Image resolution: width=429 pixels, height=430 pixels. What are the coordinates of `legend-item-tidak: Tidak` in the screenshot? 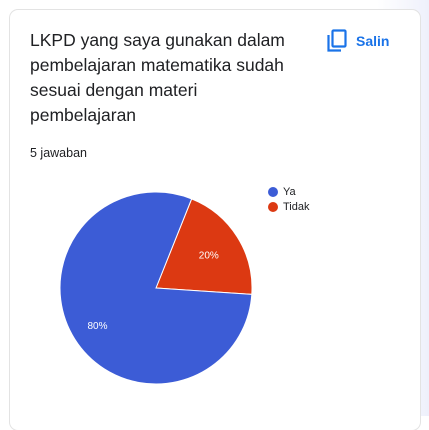 It's located at (289, 206).